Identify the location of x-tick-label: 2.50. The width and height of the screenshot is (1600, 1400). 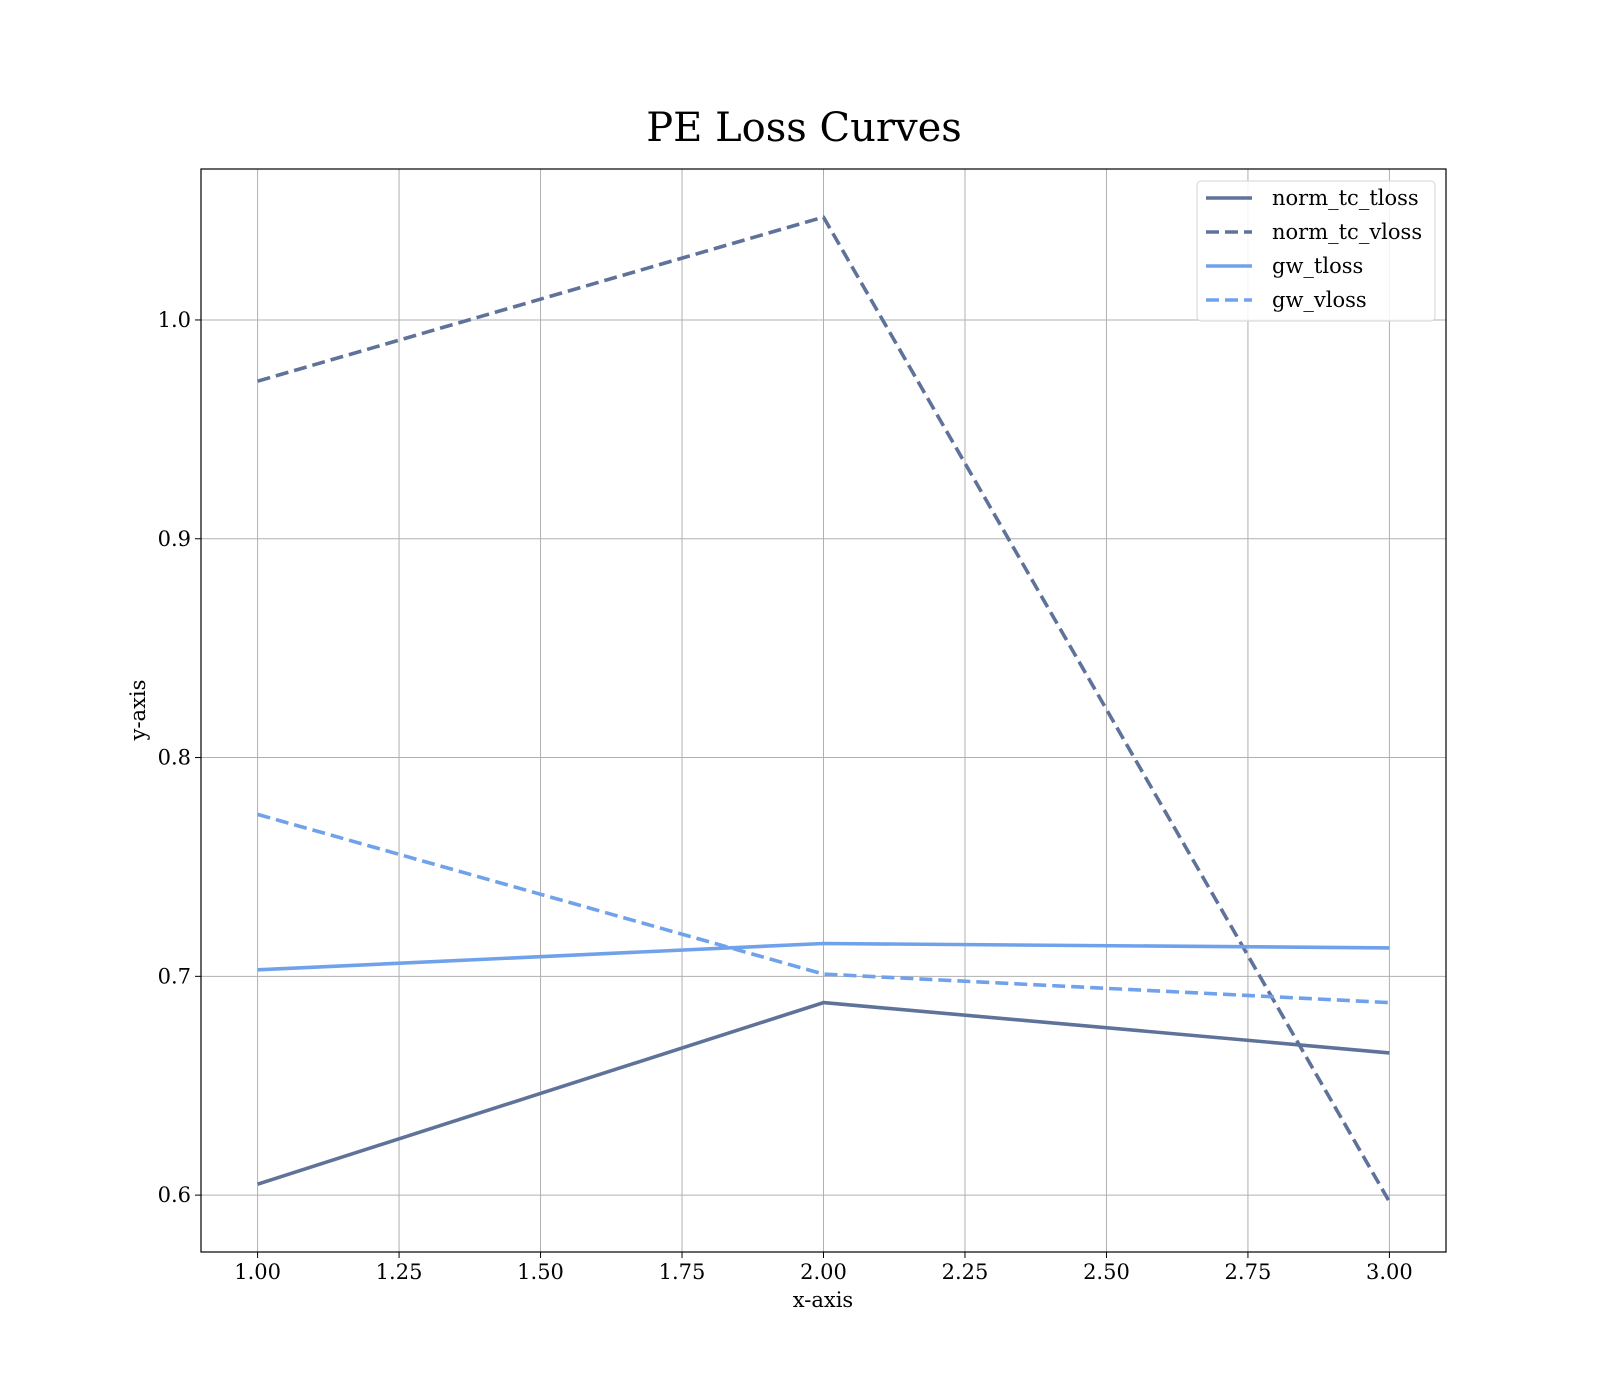
(1106, 1272).